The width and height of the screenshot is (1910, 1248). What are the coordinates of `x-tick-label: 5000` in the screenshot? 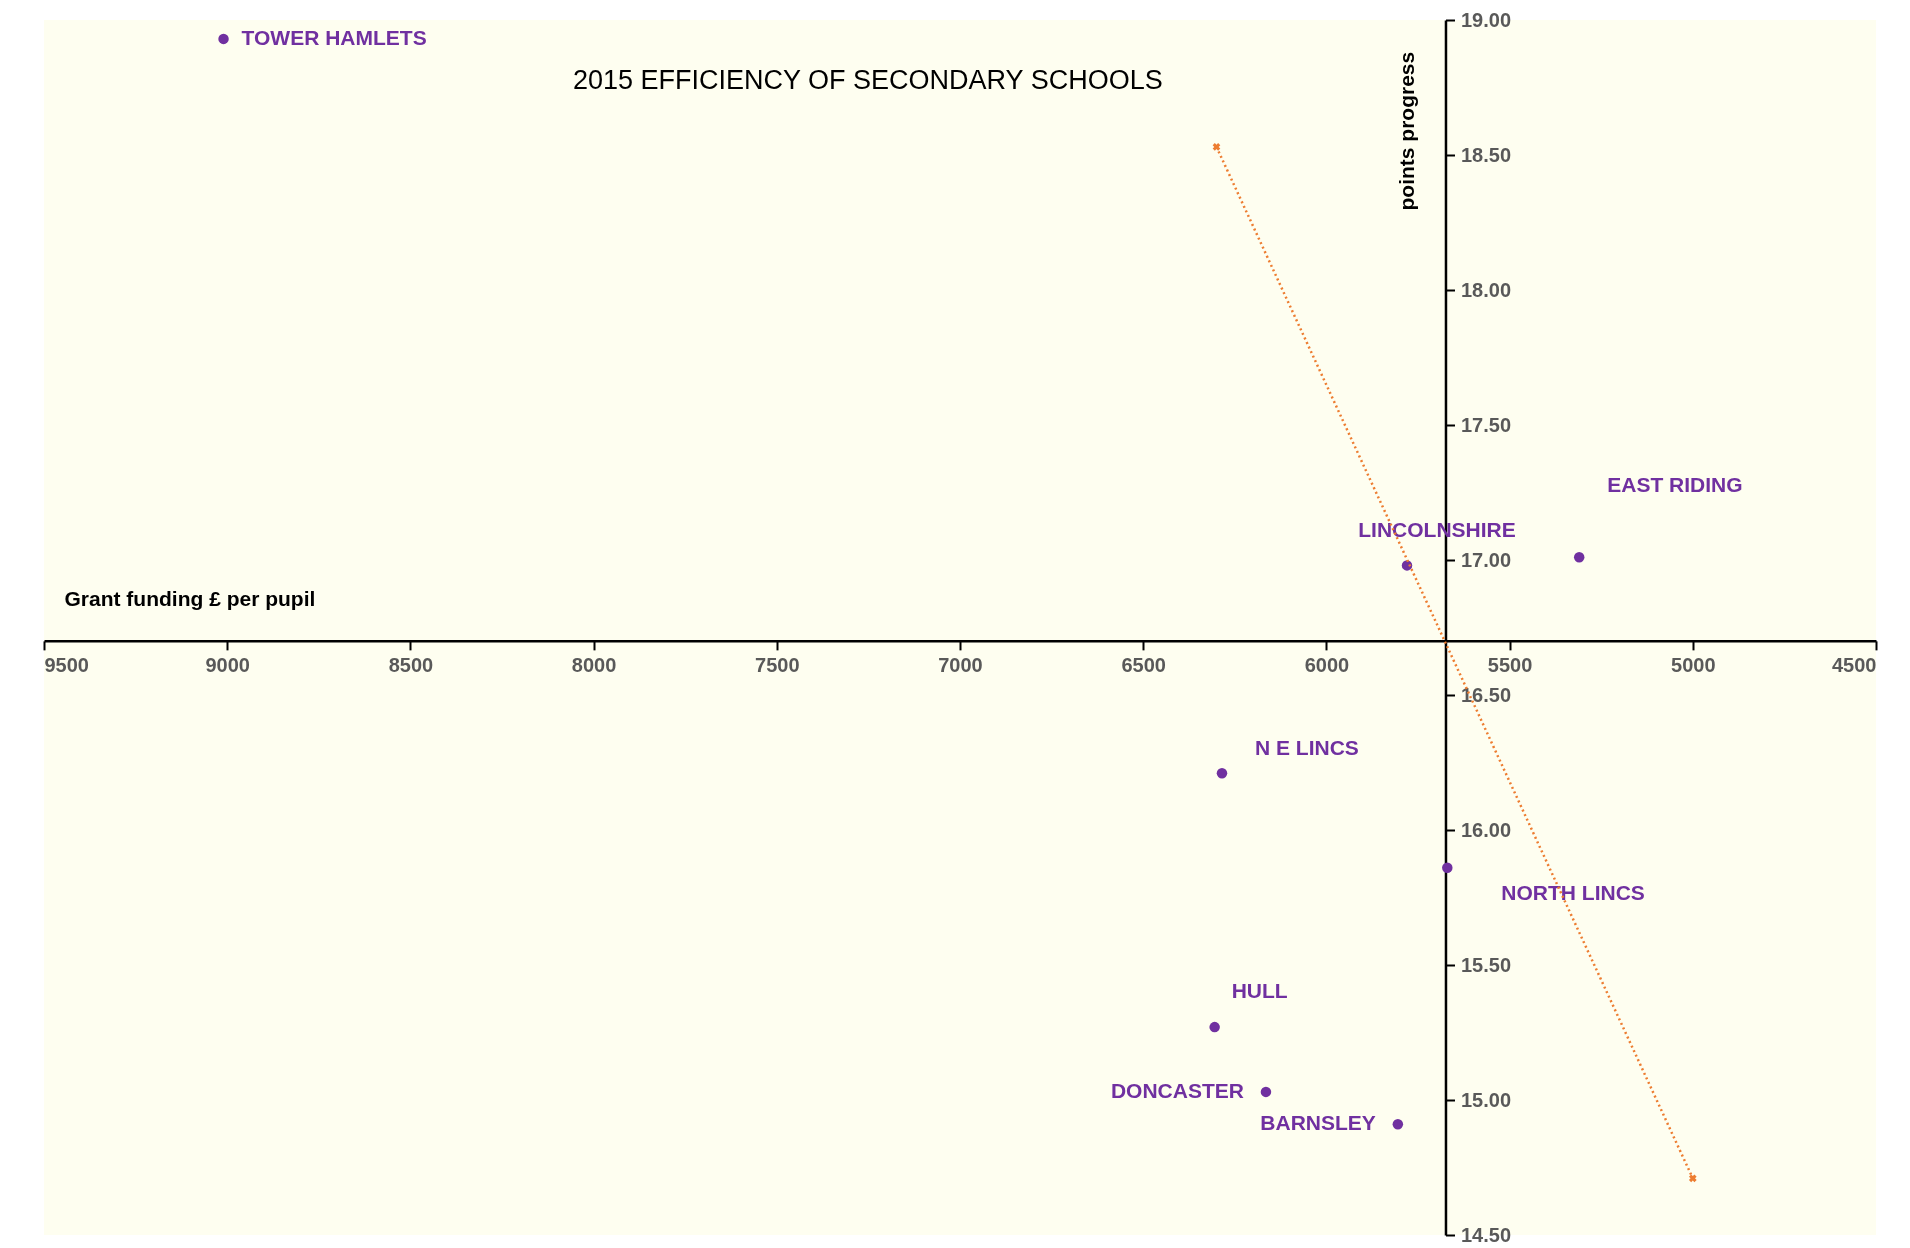 It's located at (1693, 665).